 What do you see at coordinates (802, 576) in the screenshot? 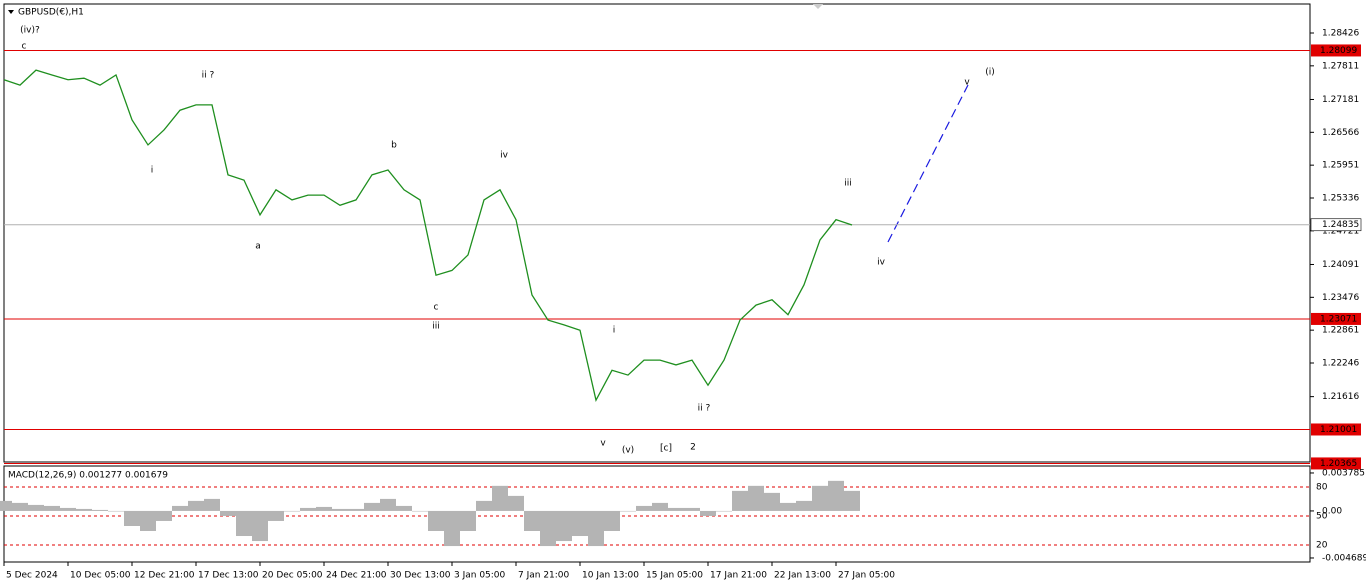
I see `x-tick-label: 22 Jan 13:00` at bounding box center [802, 576].